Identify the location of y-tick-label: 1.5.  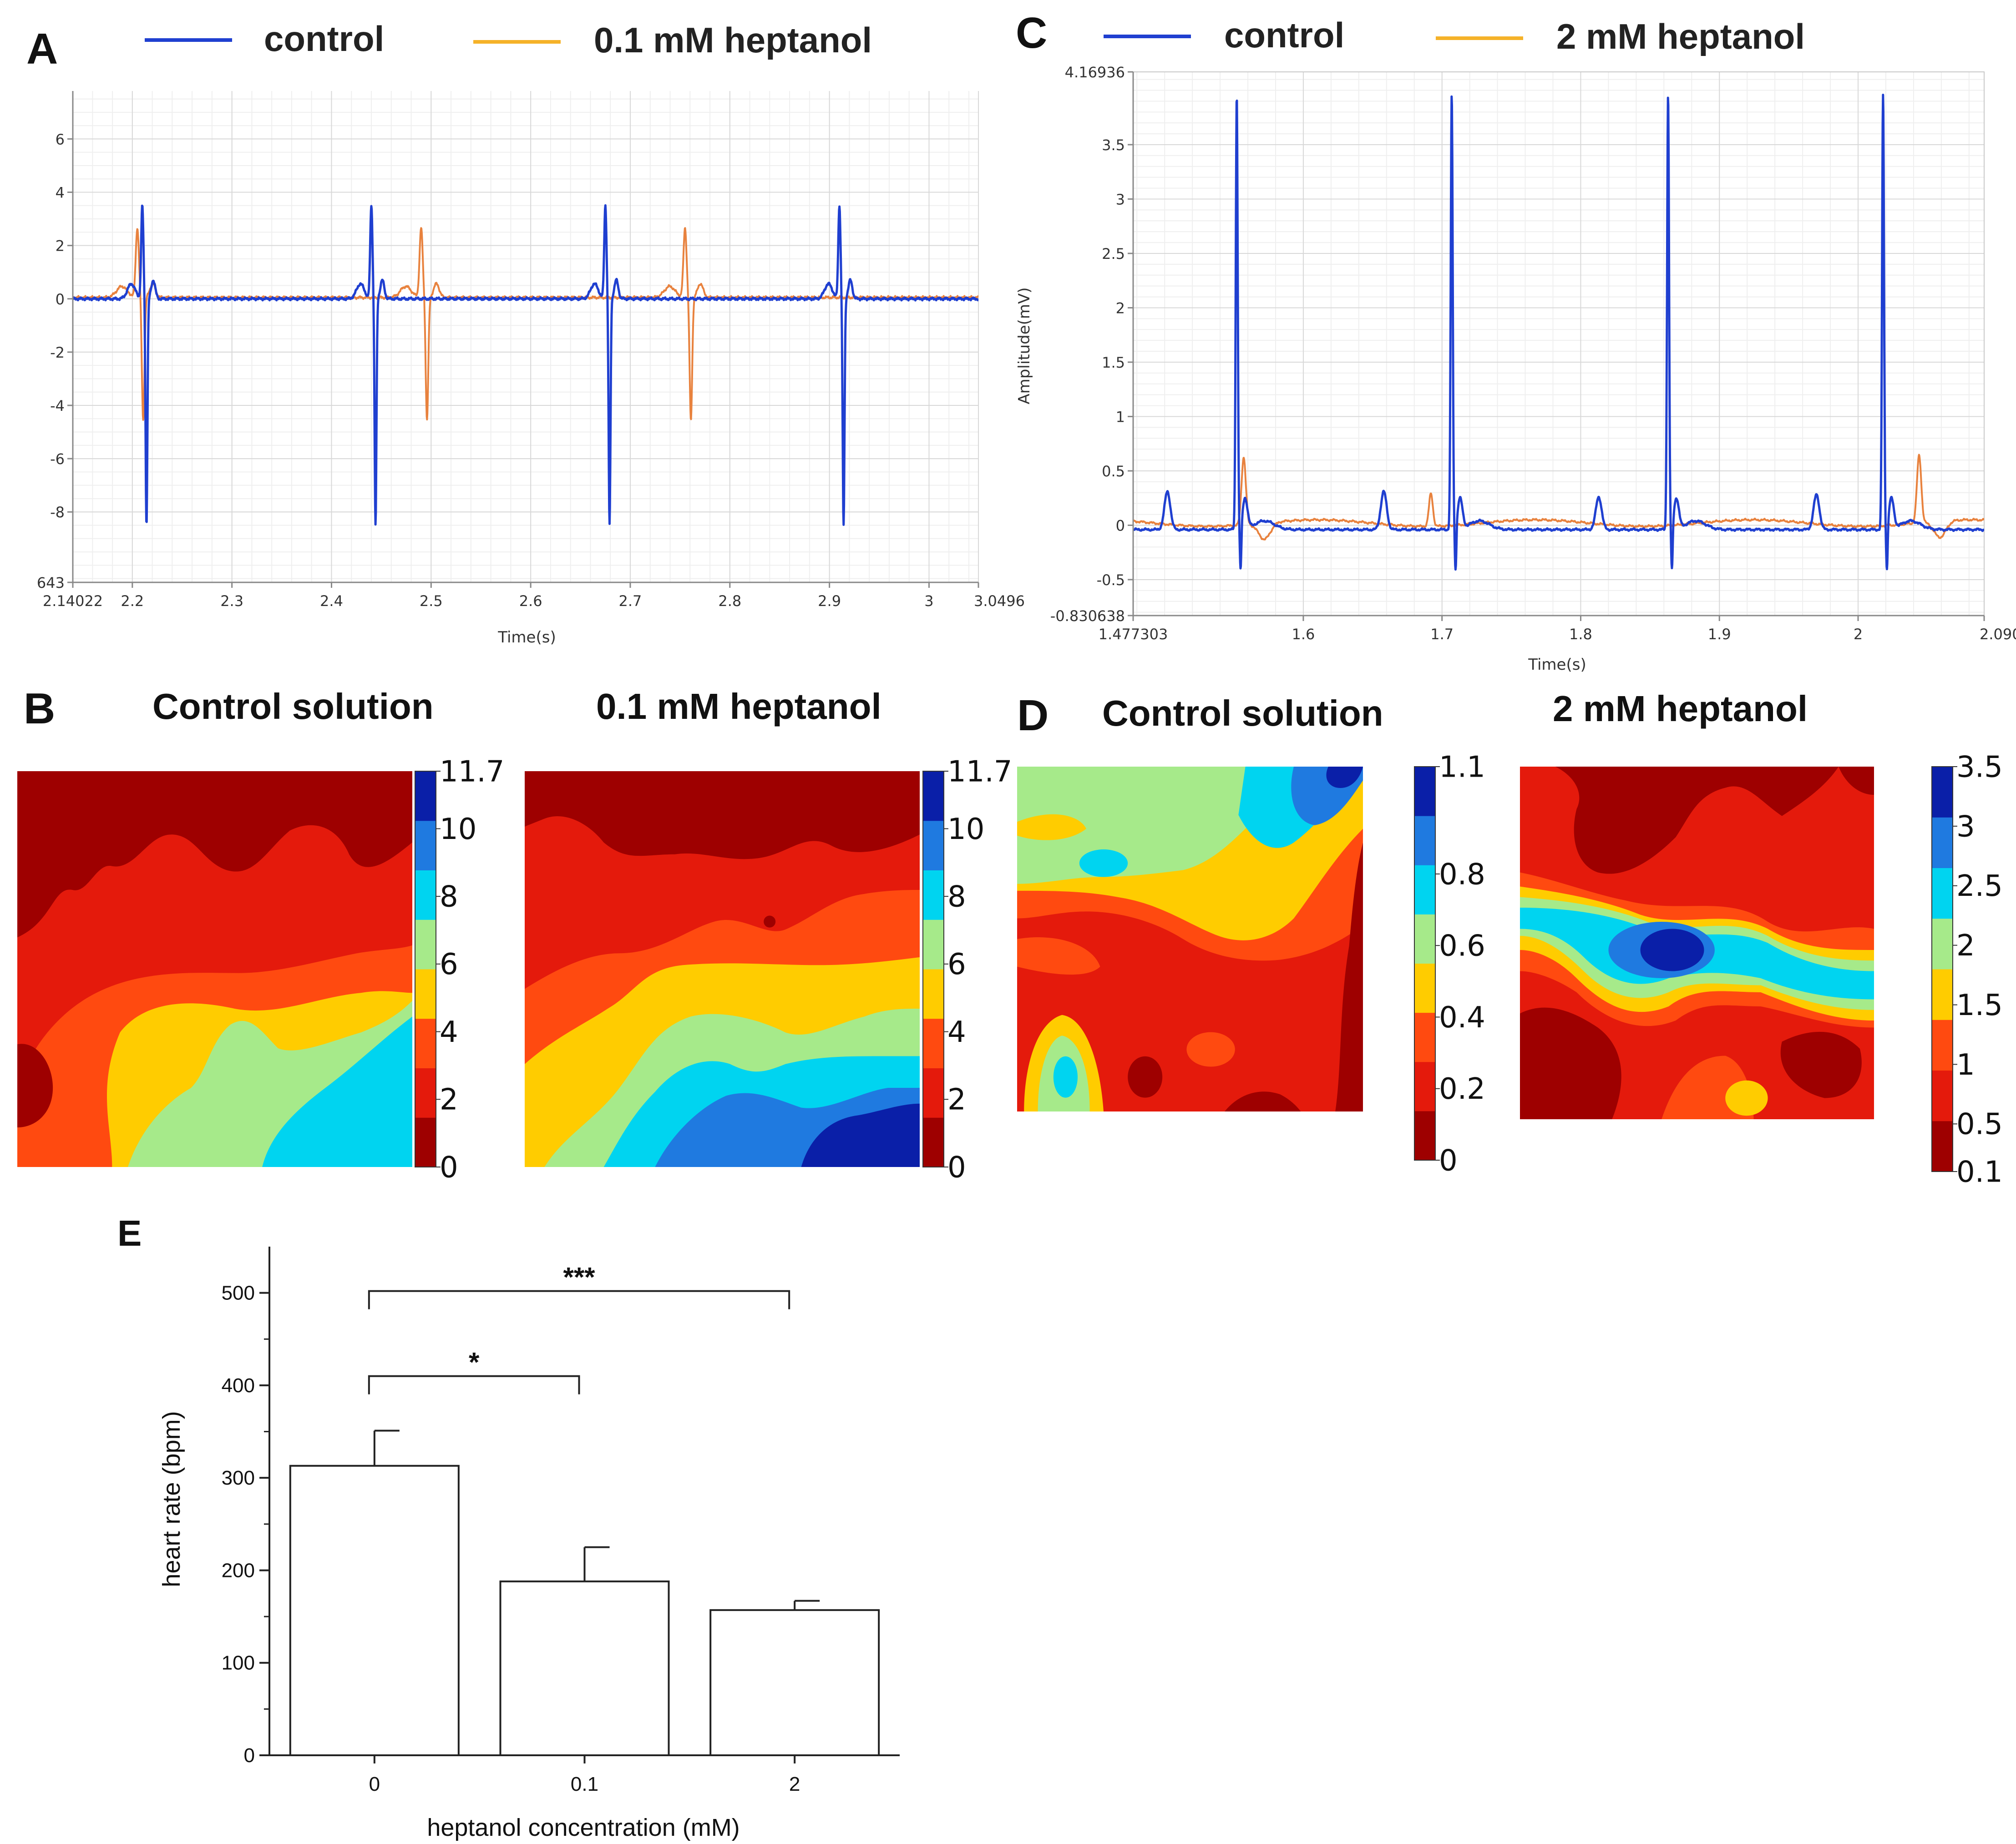
(1113, 362).